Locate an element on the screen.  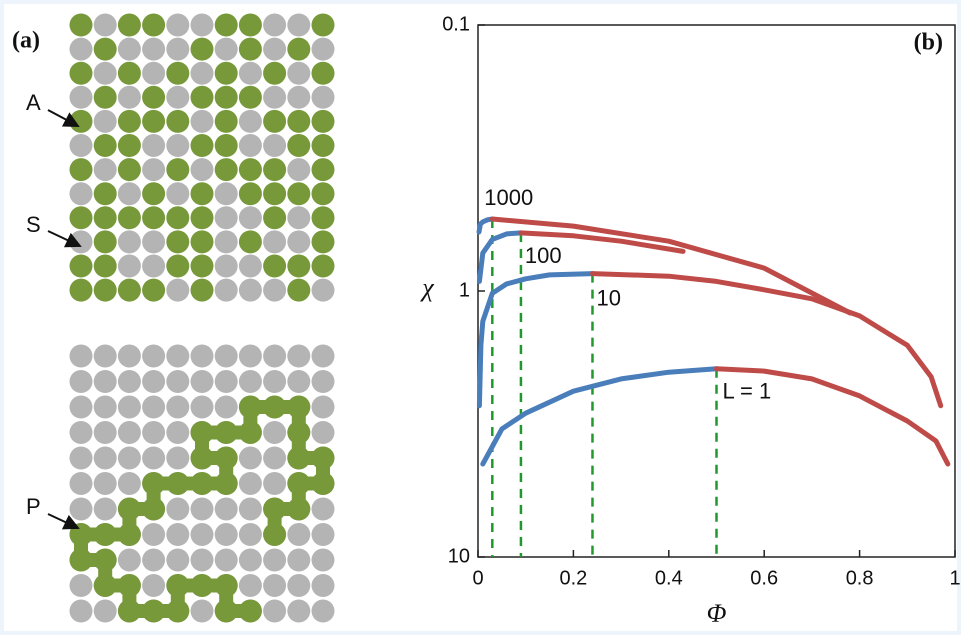
x-tick-label: 0.4 is located at coordinates (669, 578).